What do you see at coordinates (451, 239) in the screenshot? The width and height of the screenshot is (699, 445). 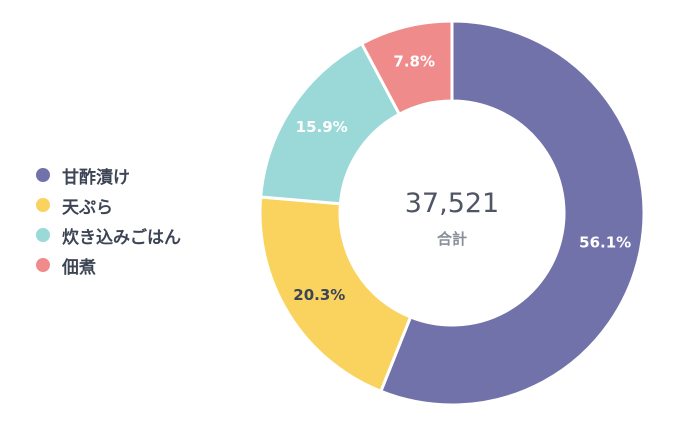 I see `center-total-label: 合計` at bounding box center [451, 239].